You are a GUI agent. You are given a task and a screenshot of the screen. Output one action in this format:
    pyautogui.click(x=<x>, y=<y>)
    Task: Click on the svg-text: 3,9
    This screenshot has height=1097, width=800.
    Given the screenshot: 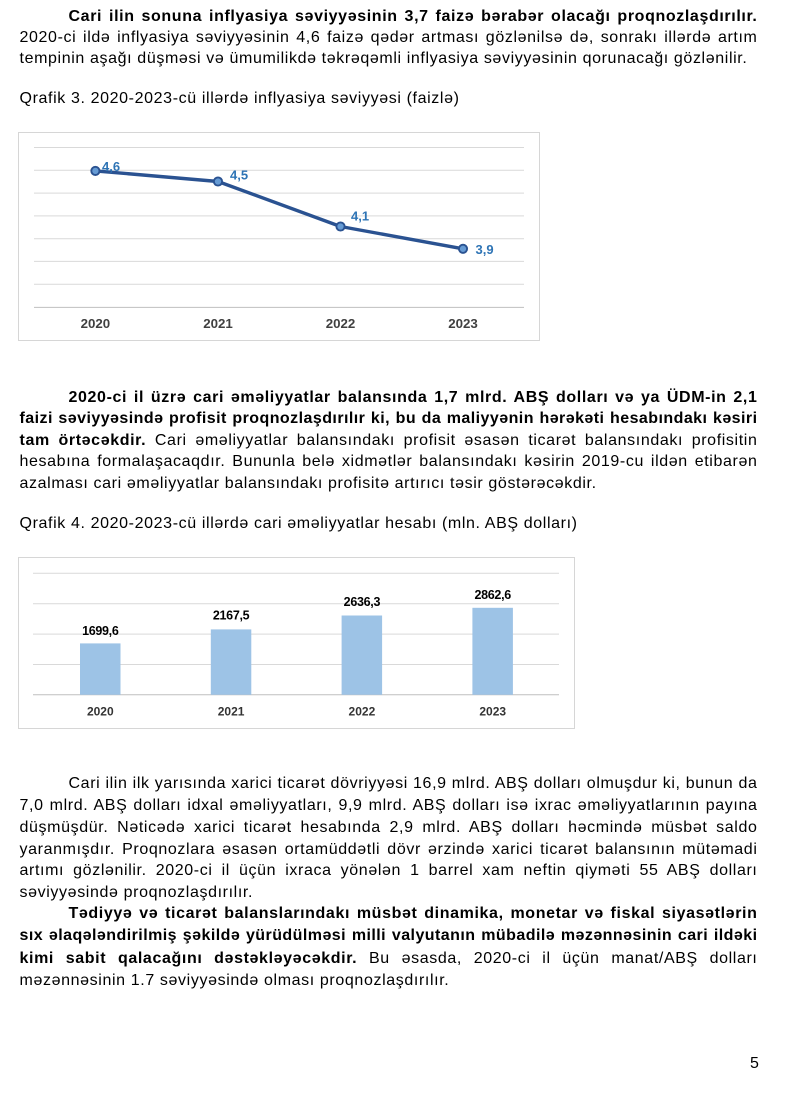 What is the action you would take?
    pyautogui.click(x=485, y=249)
    